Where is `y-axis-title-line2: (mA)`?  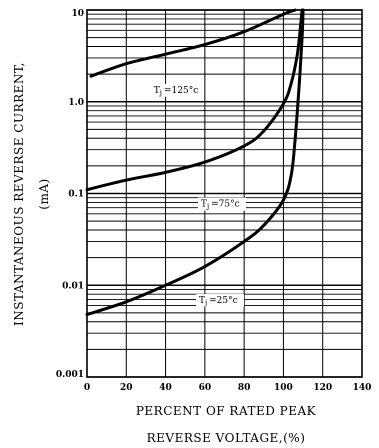 y-axis-title-line2: (mA) is located at coordinates (44, 193).